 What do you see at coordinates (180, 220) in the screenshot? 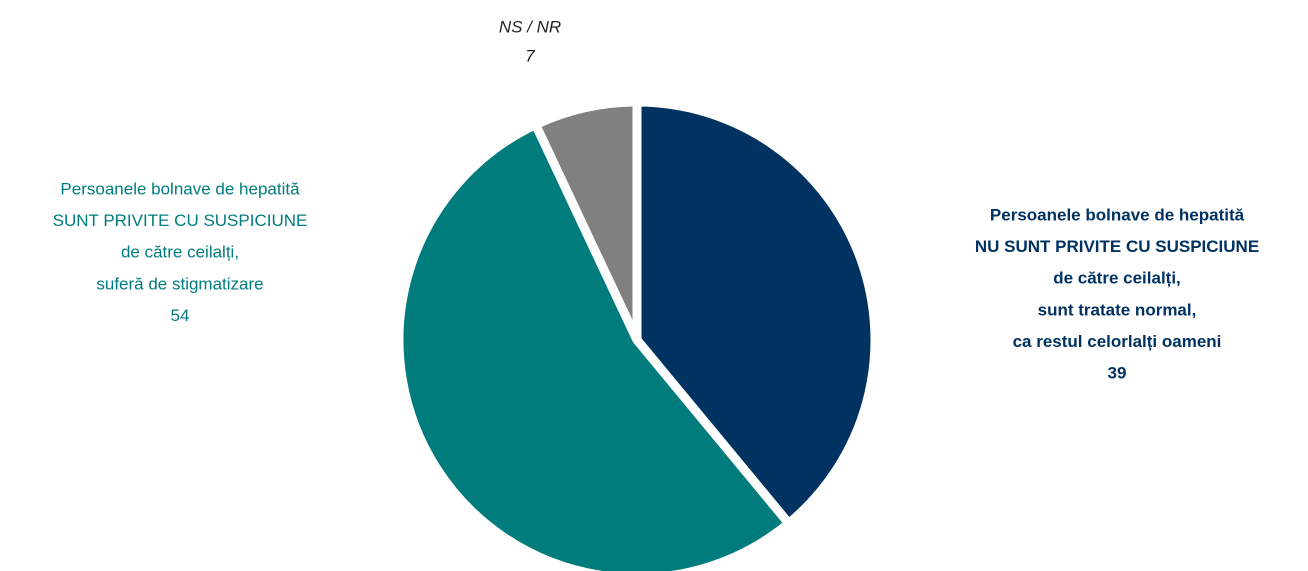
I see `slice-label: SUNT PRIVITE CU SUSPICIUNE` at bounding box center [180, 220].